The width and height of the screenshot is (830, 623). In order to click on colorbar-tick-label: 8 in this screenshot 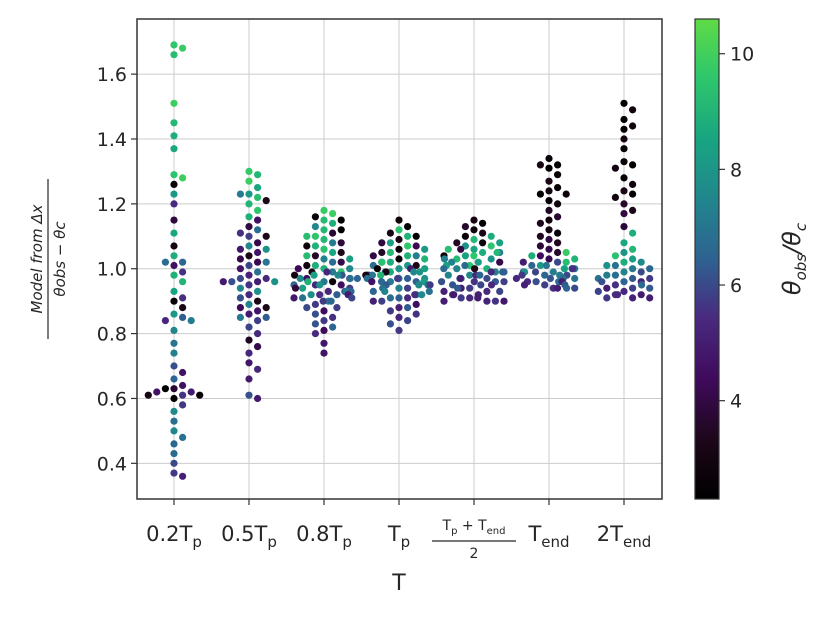, I will do `click(736, 170)`.